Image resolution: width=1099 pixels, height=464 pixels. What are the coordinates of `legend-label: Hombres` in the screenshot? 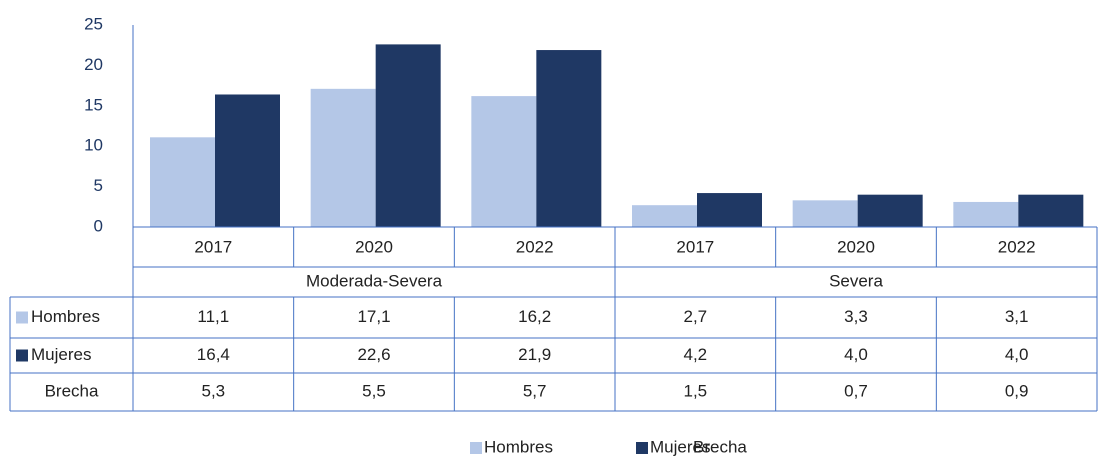 It's located at (518, 446).